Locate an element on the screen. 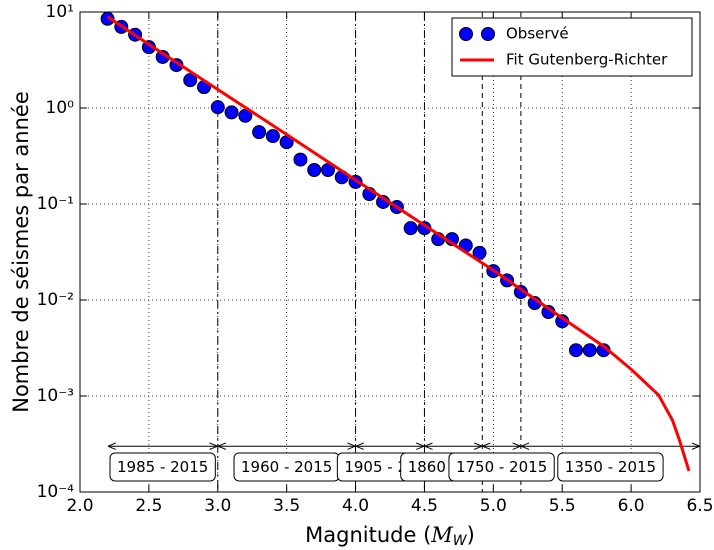 The image size is (714, 550). y-tick-label: 10¹ is located at coordinates (60, 12).